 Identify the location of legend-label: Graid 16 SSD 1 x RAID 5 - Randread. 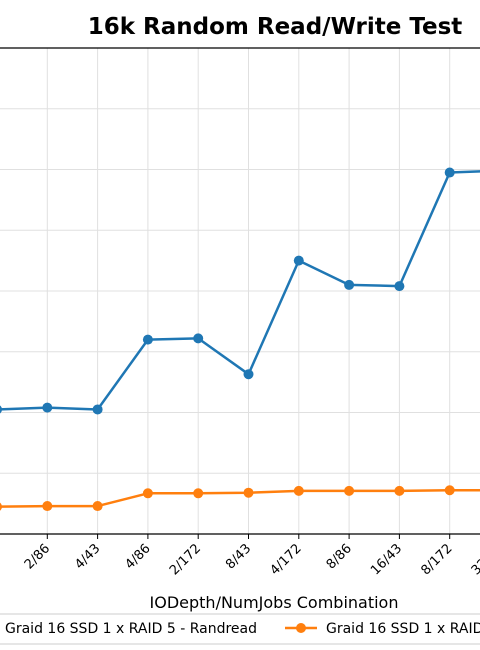
(131, 629).